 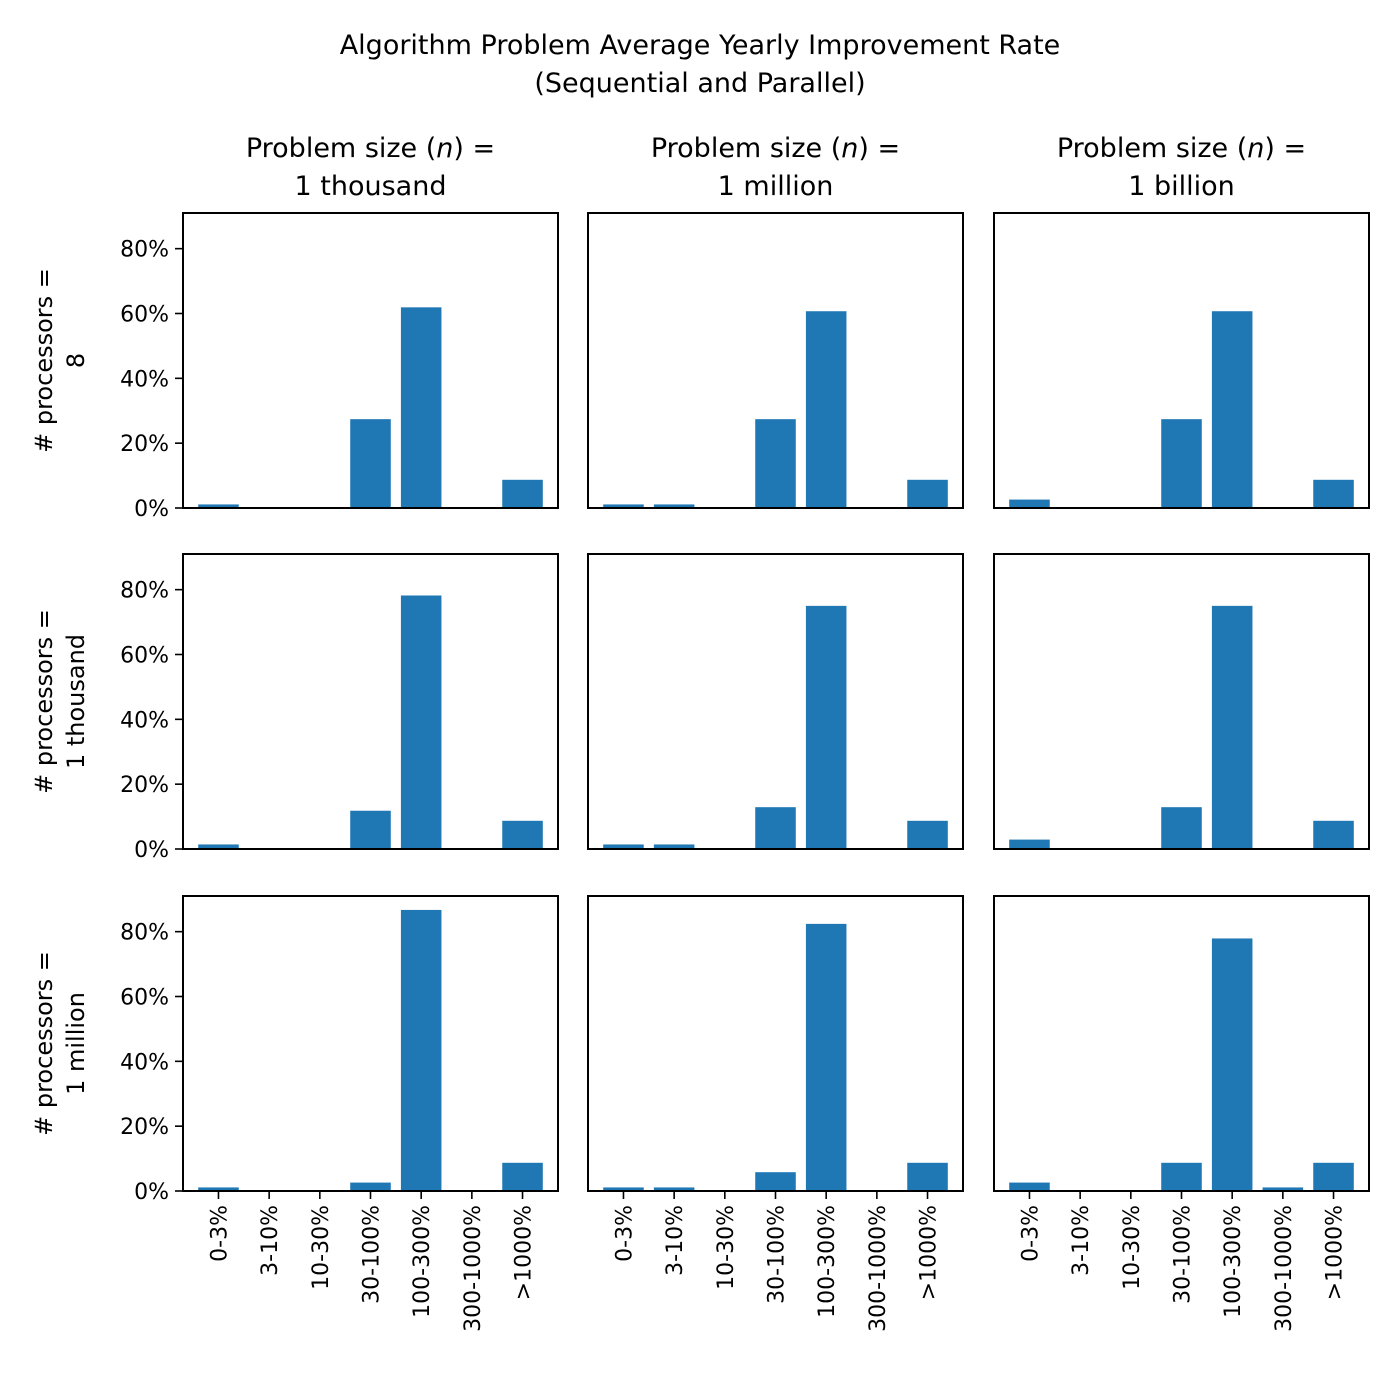 What do you see at coordinates (1255, 148) in the screenshot?
I see `column-title-variable: n` at bounding box center [1255, 148].